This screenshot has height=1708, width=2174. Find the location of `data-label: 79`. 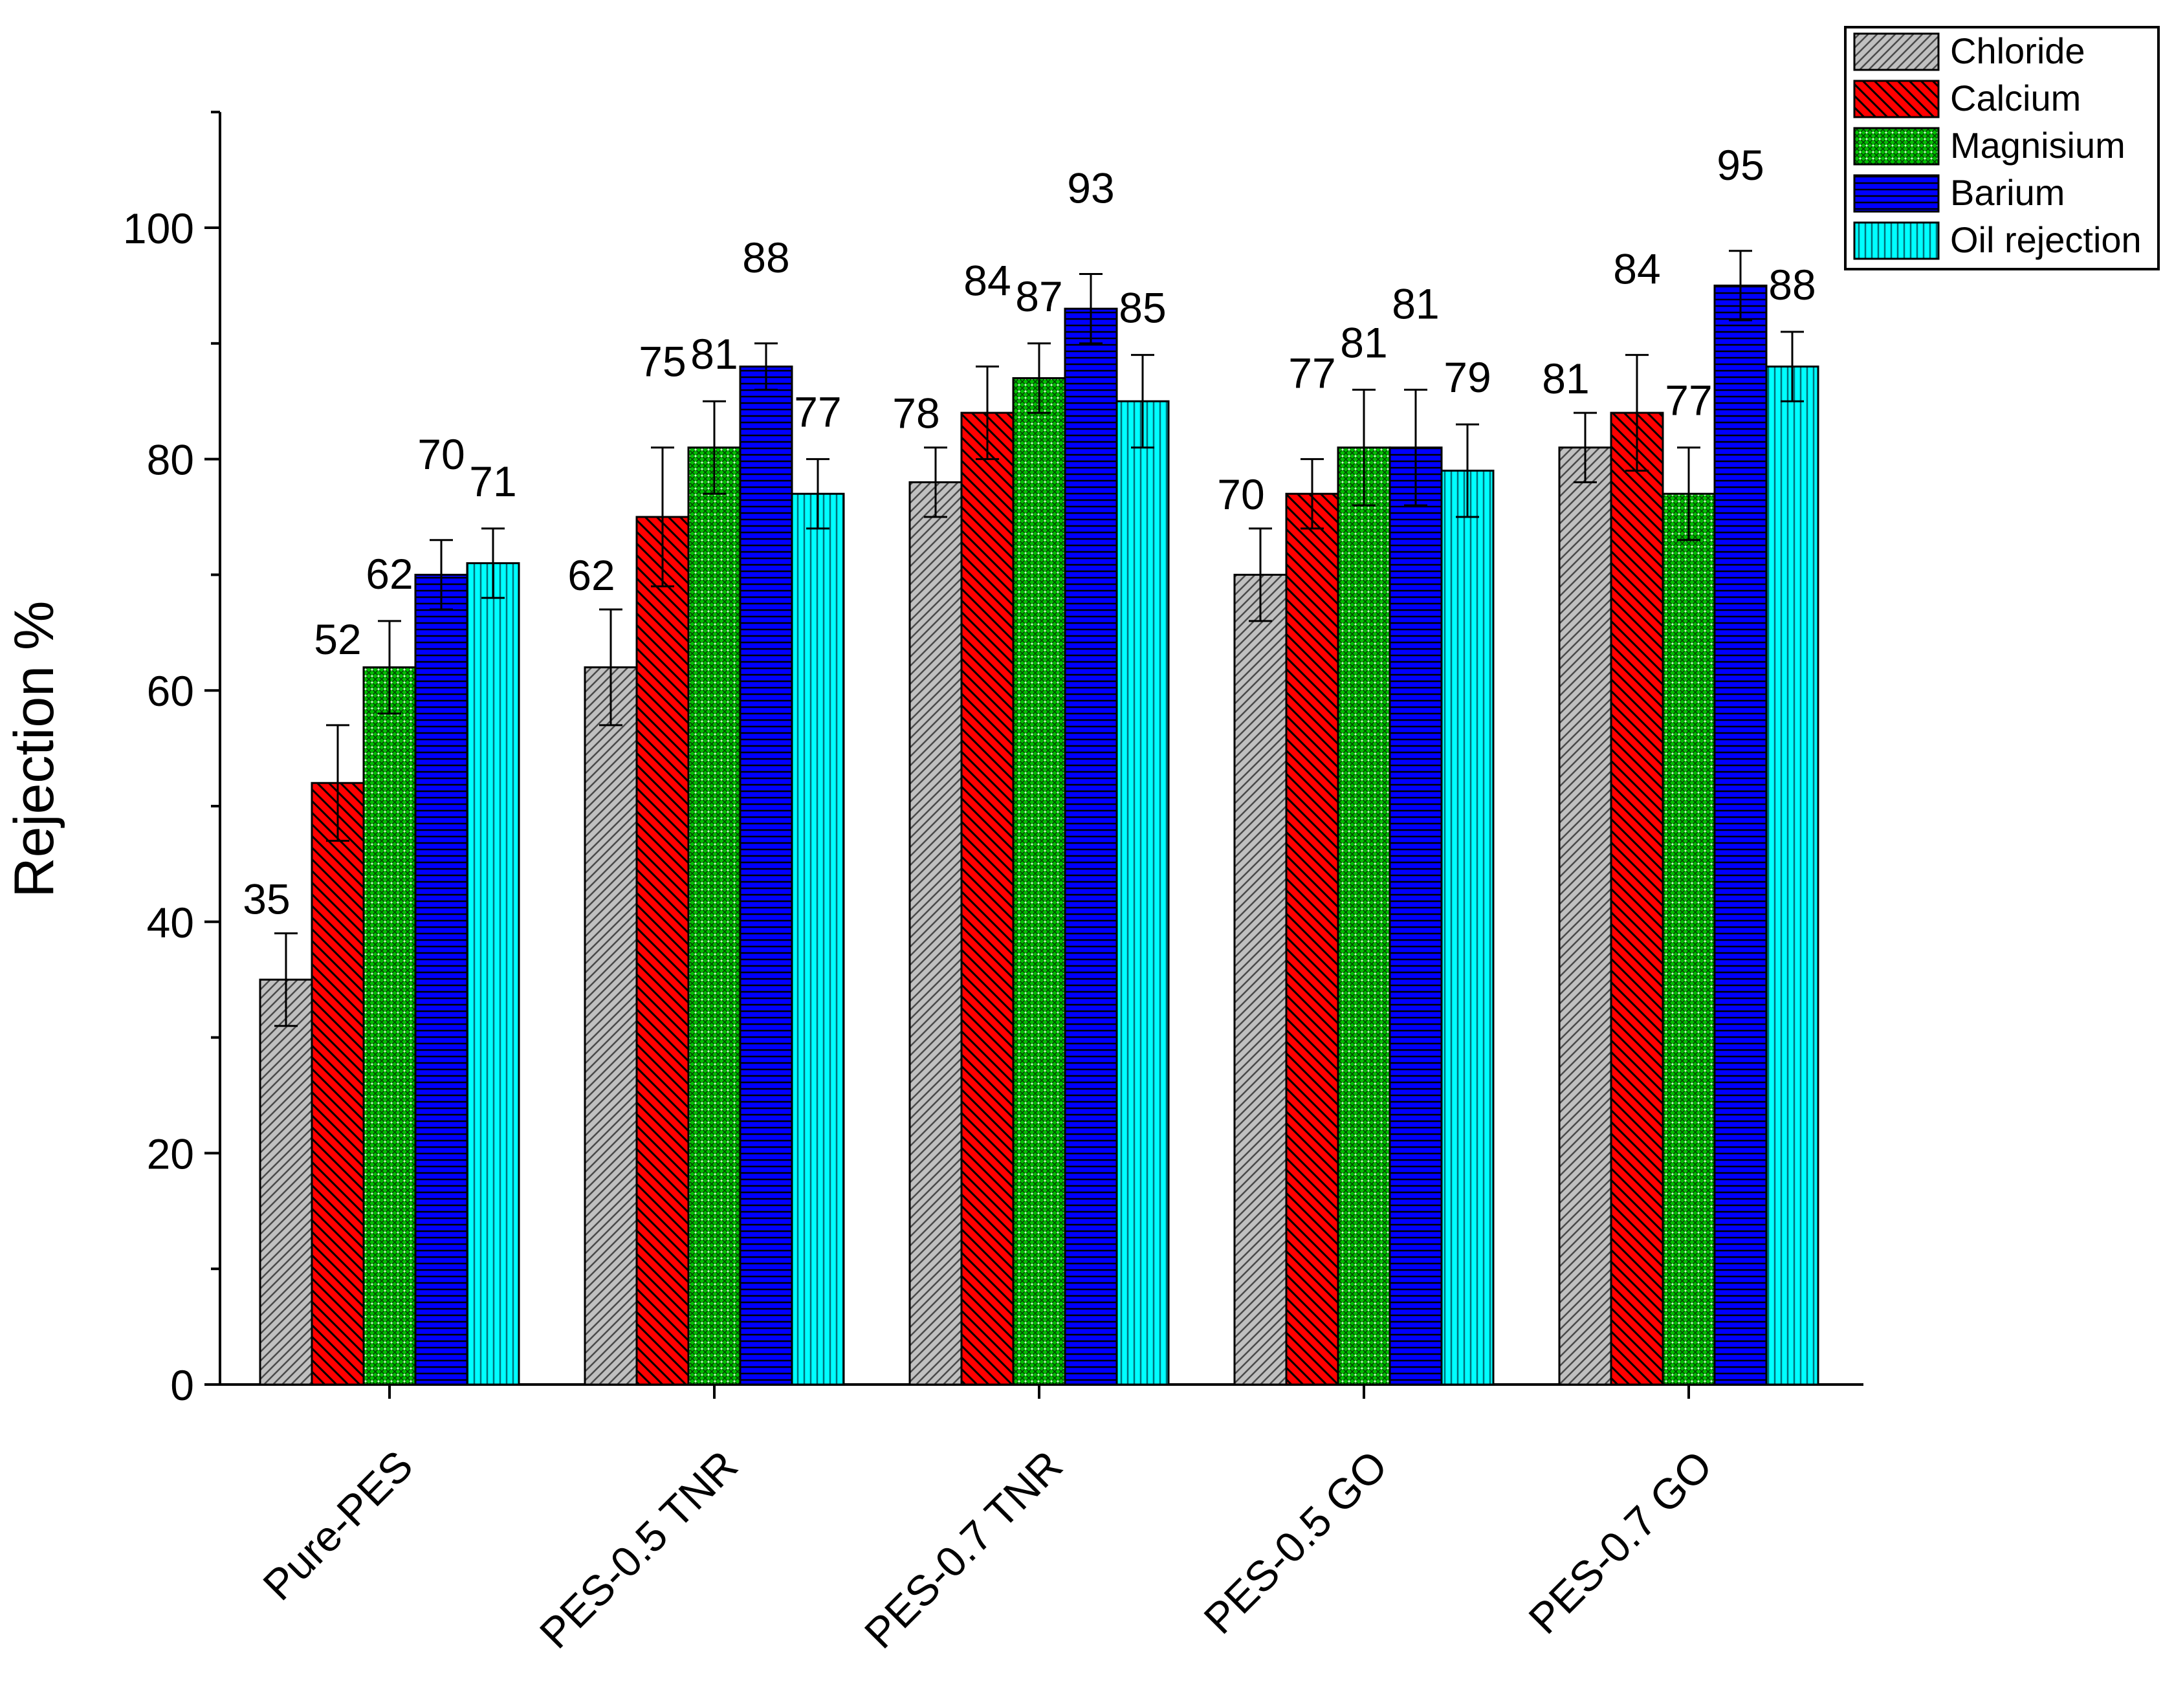

data-label: 79 is located at coordinates (1467, 377).